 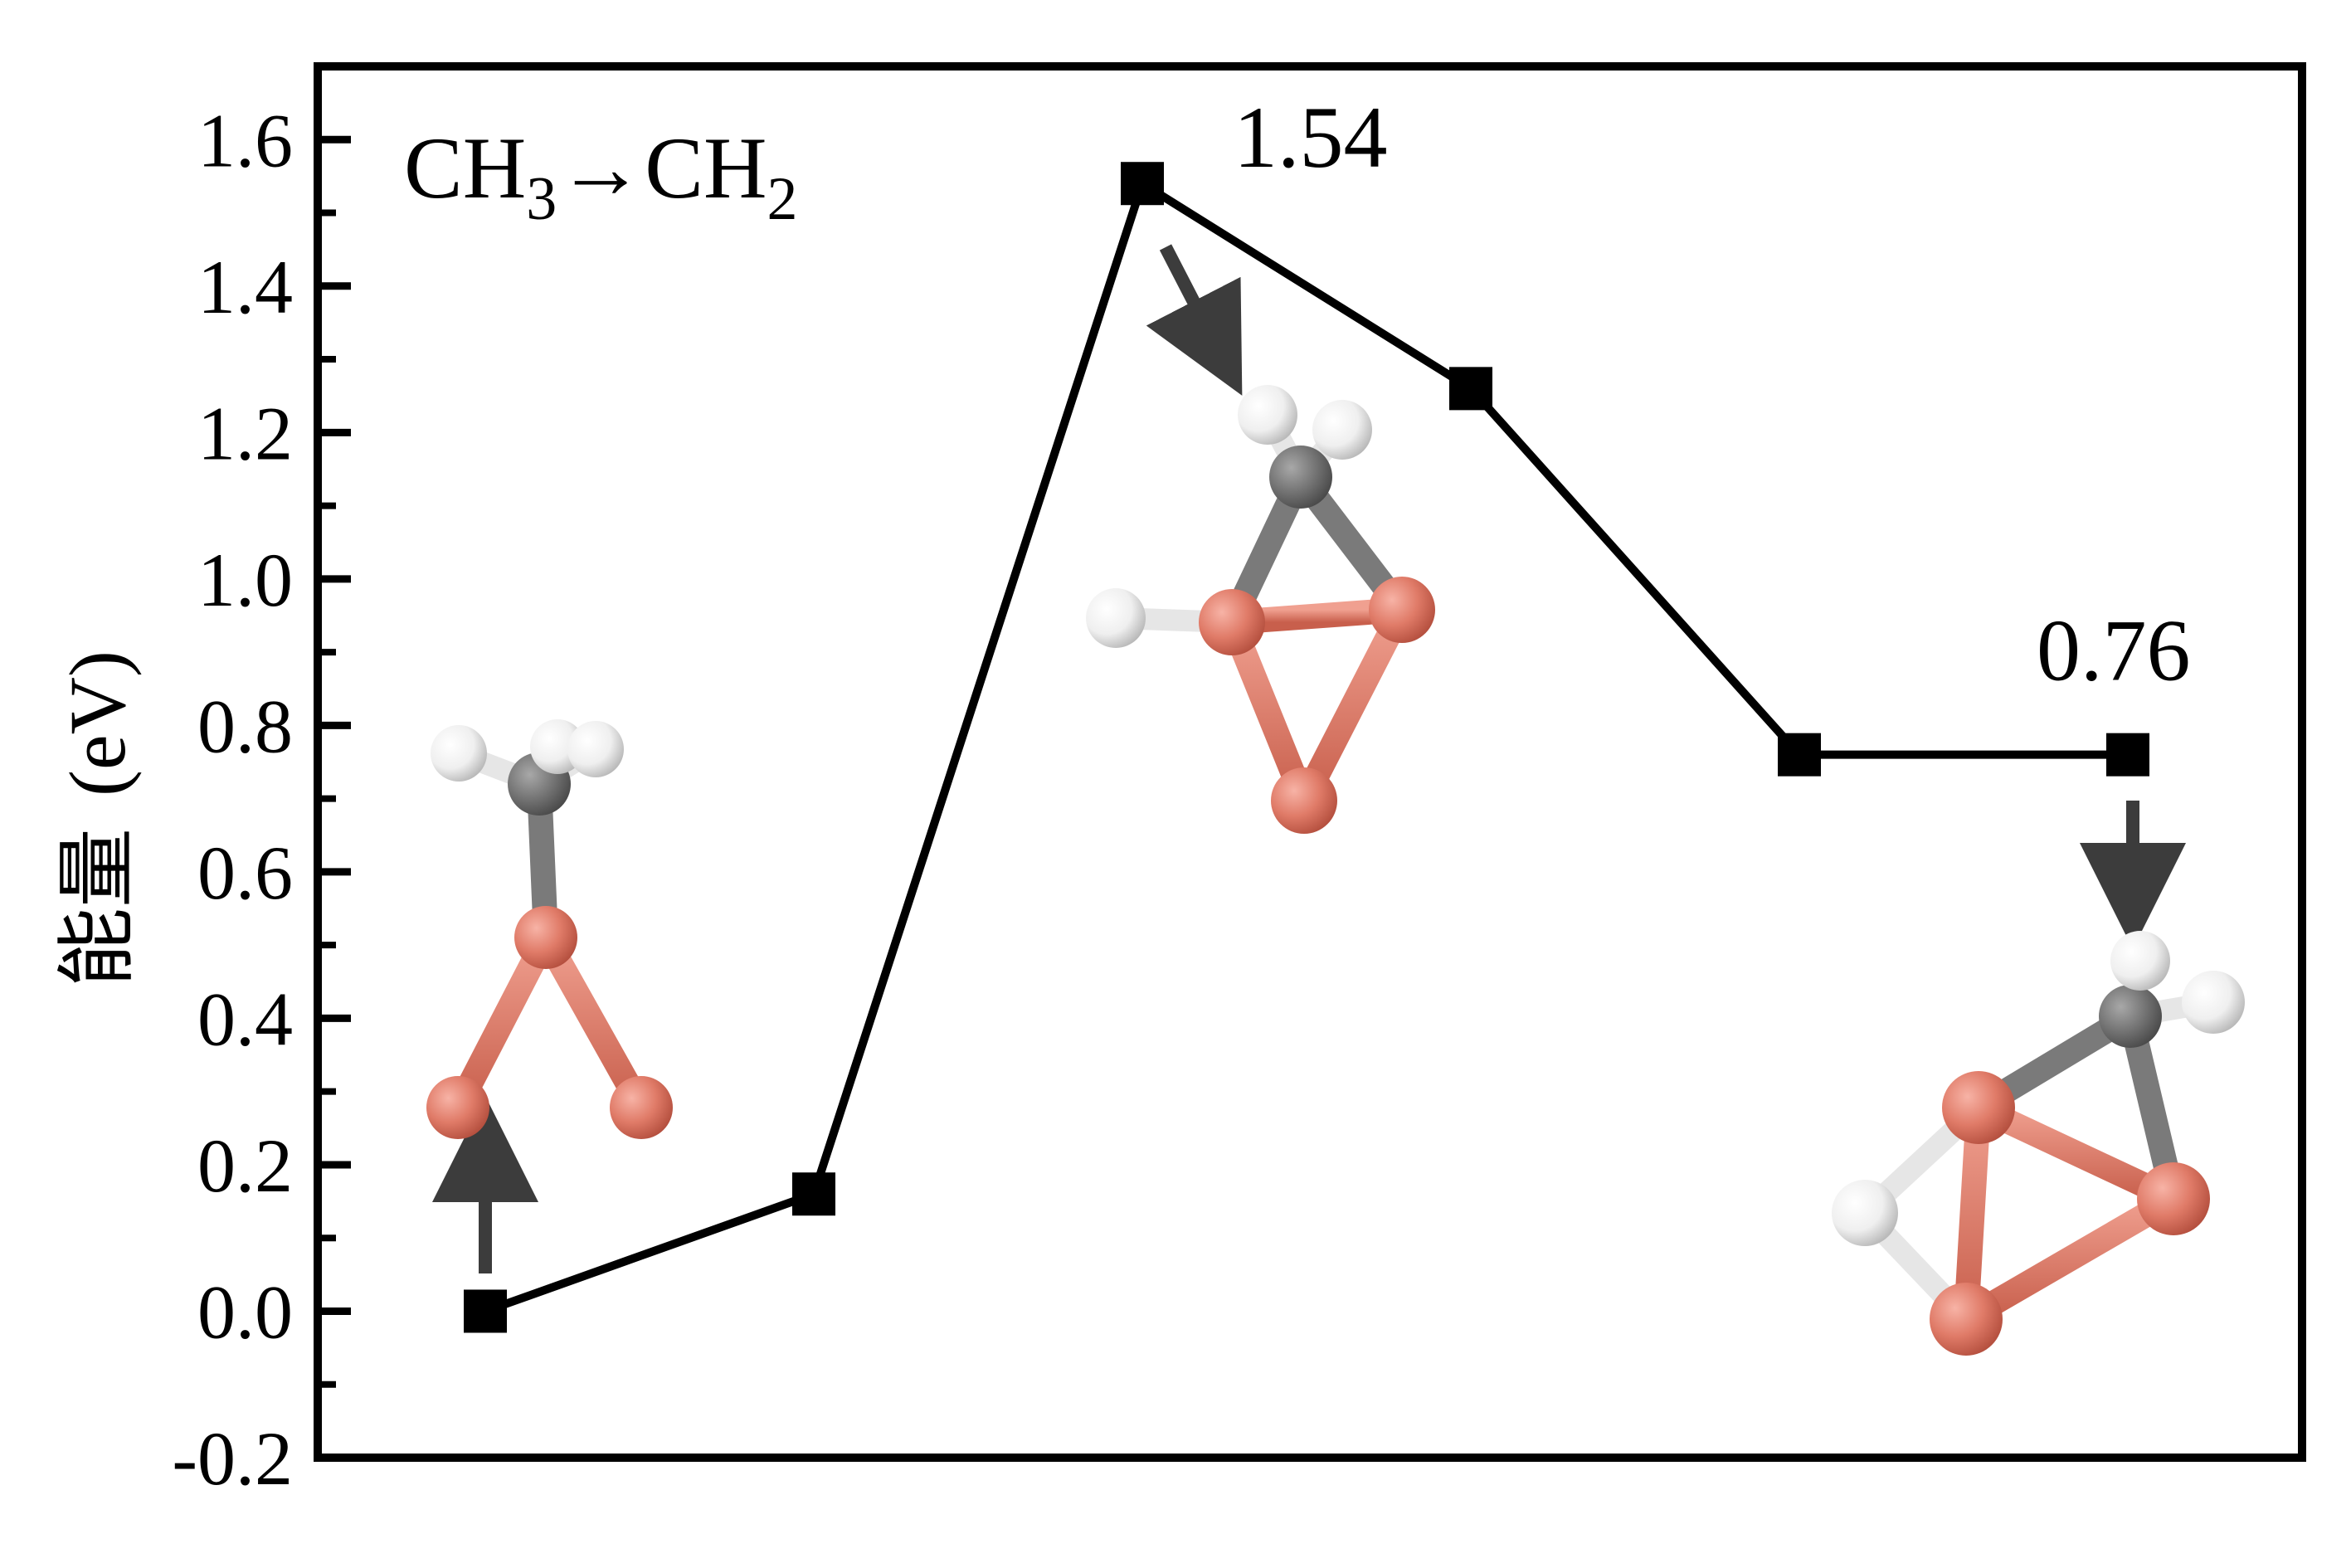 I want to click on y-tick-label: 0.8, so click(x=245, y=726).